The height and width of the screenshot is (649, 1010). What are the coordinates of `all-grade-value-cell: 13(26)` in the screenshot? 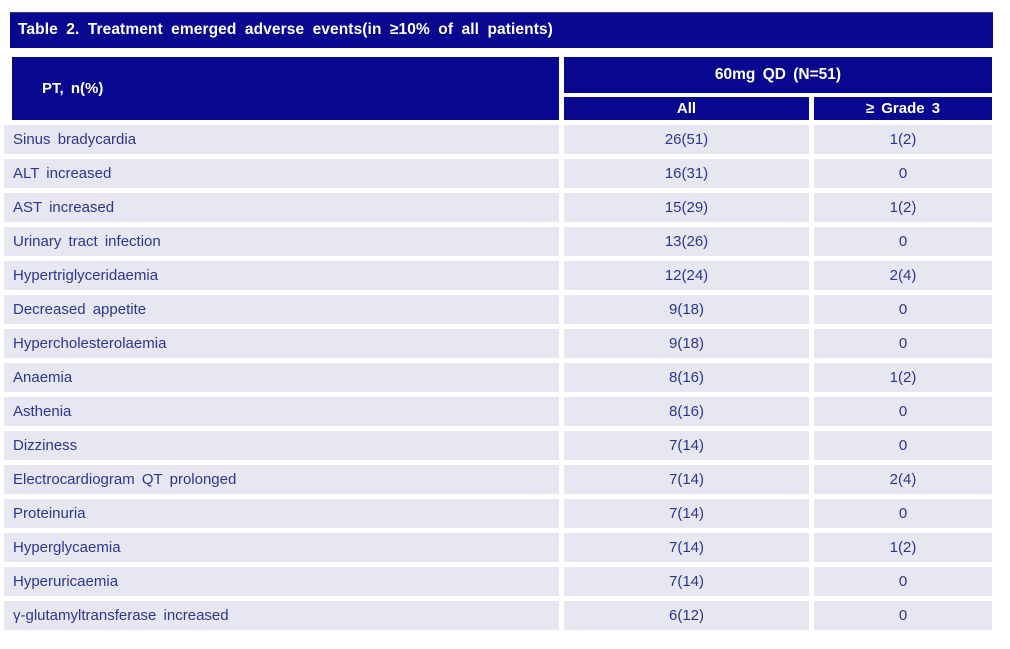 It's located at (686, 241).